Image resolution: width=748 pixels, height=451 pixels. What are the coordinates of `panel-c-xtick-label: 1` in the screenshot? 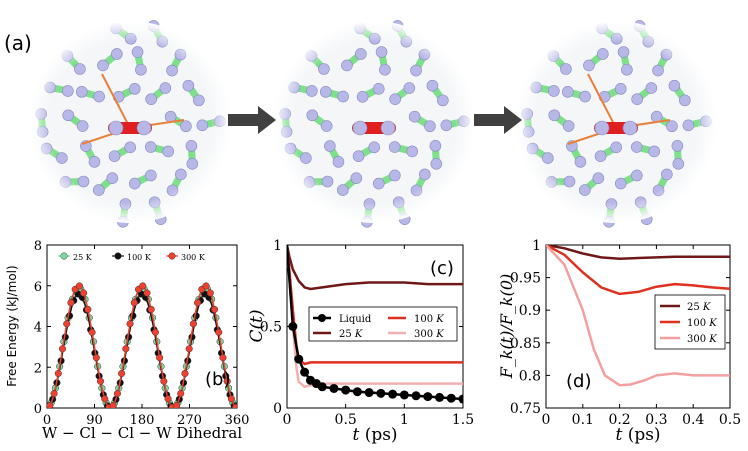 It's located at (404, 420).